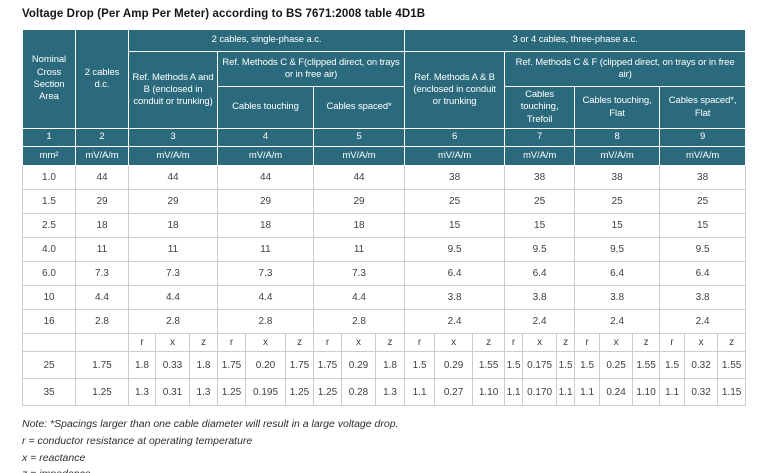 Image resolution: width=768 pixels, height=473 pixels. What do you see at coordinates (172, 365) in the screenshot?
I see `cell-value: 0.33` at bounding box center [172, 365].